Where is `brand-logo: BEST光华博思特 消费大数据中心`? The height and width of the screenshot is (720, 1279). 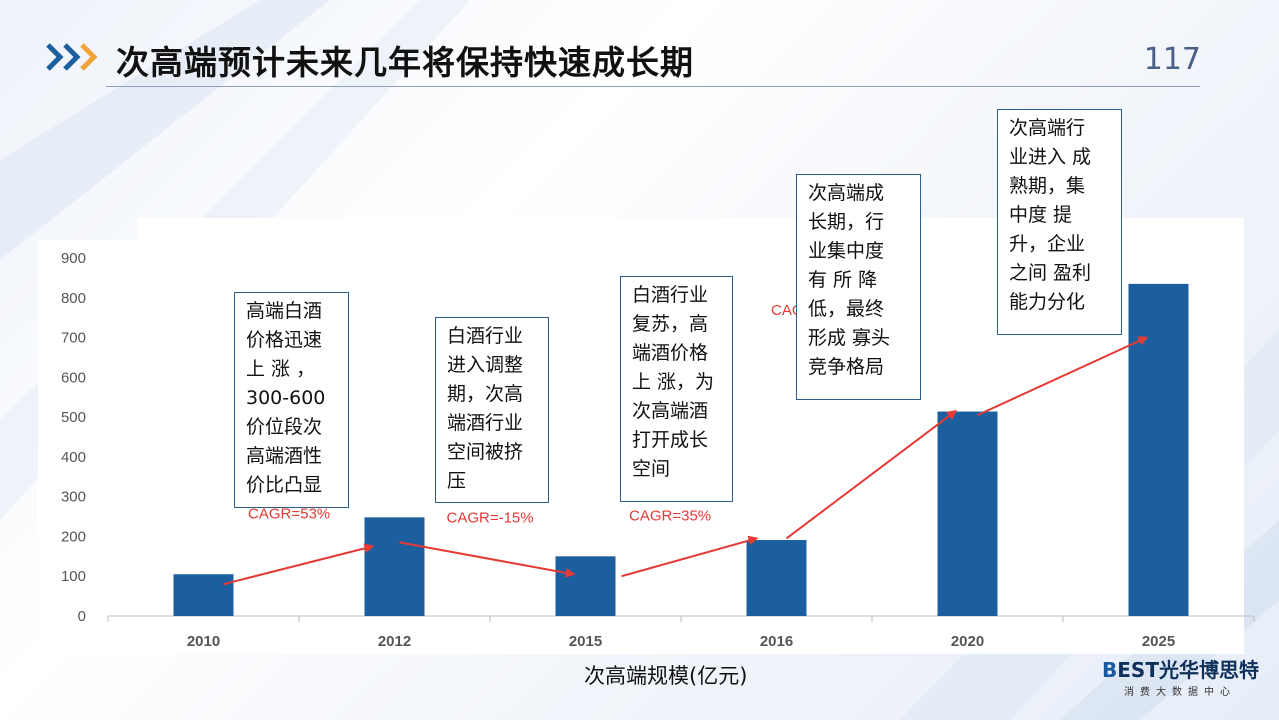
brand-logo: BEST光华博思特 消费大数据中心 is located at coordinates (1182, 677).